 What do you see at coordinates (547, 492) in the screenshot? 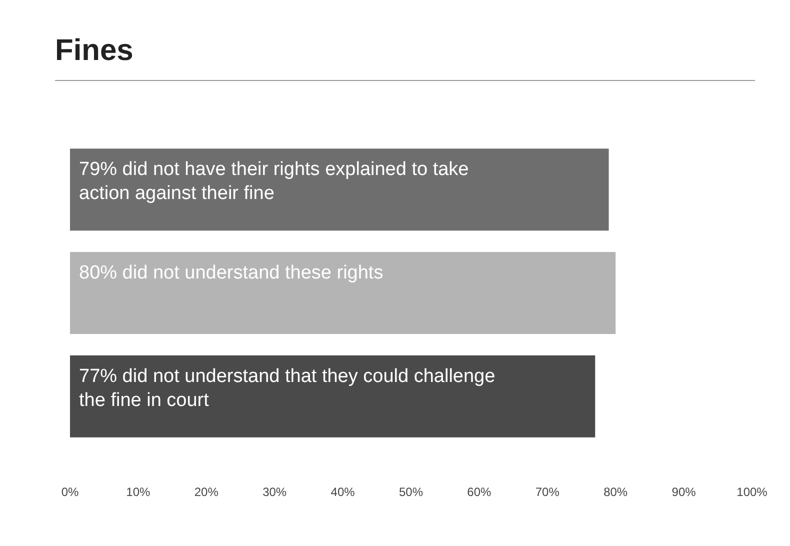
I see `x-tick-label: 70%` at bounding box center [547, 492].